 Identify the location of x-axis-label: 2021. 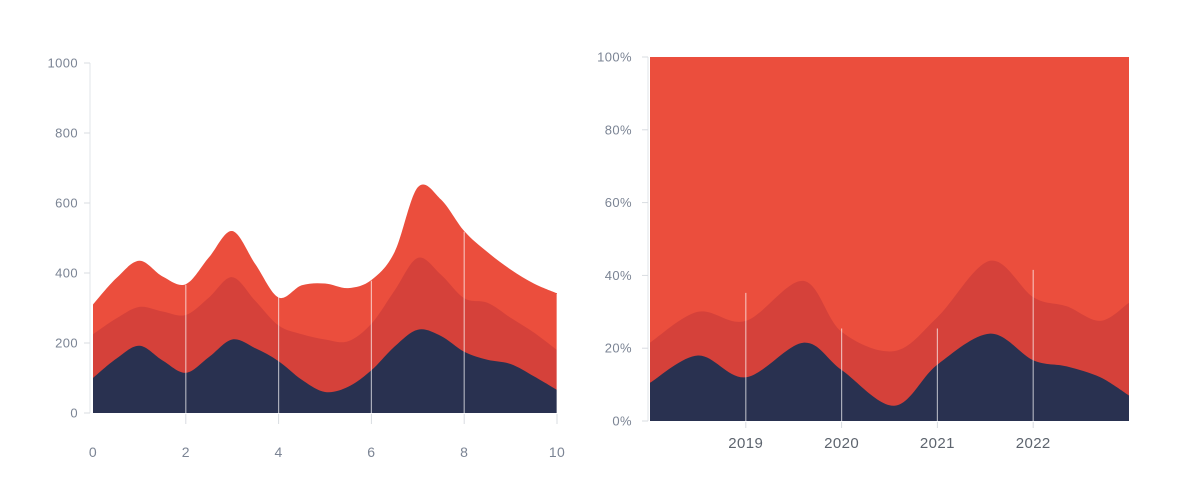
(937, 443).